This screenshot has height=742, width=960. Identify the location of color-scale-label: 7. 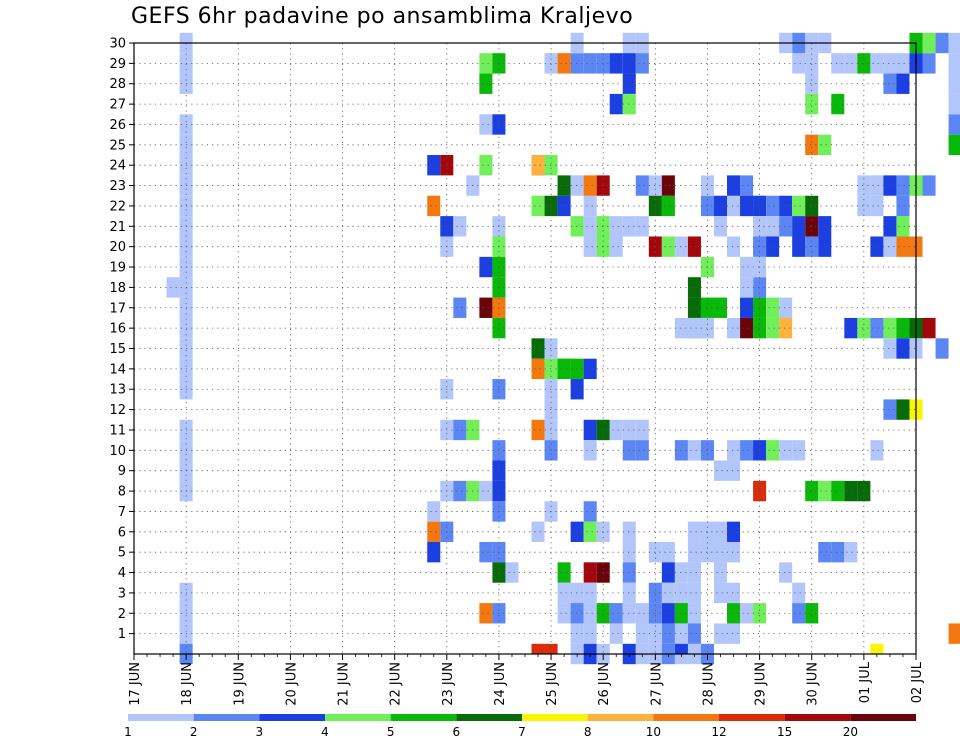
(522, 732).